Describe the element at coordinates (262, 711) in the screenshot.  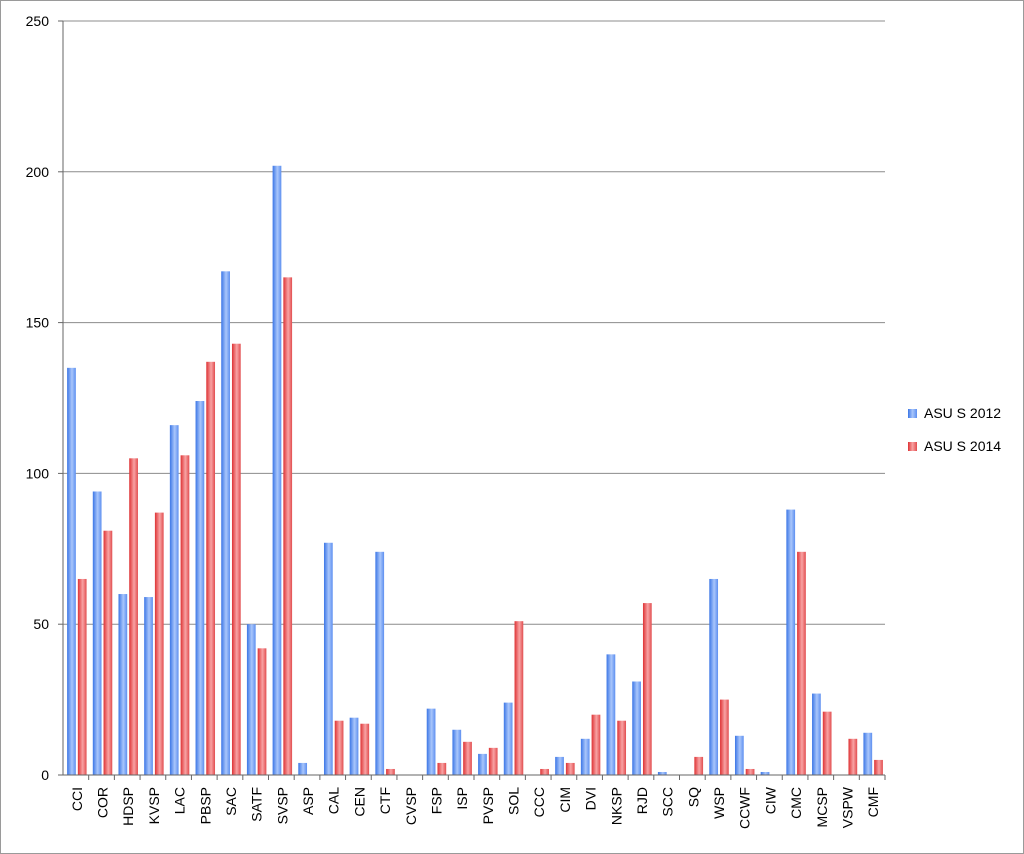
I see `bar-2-satf` at that location.